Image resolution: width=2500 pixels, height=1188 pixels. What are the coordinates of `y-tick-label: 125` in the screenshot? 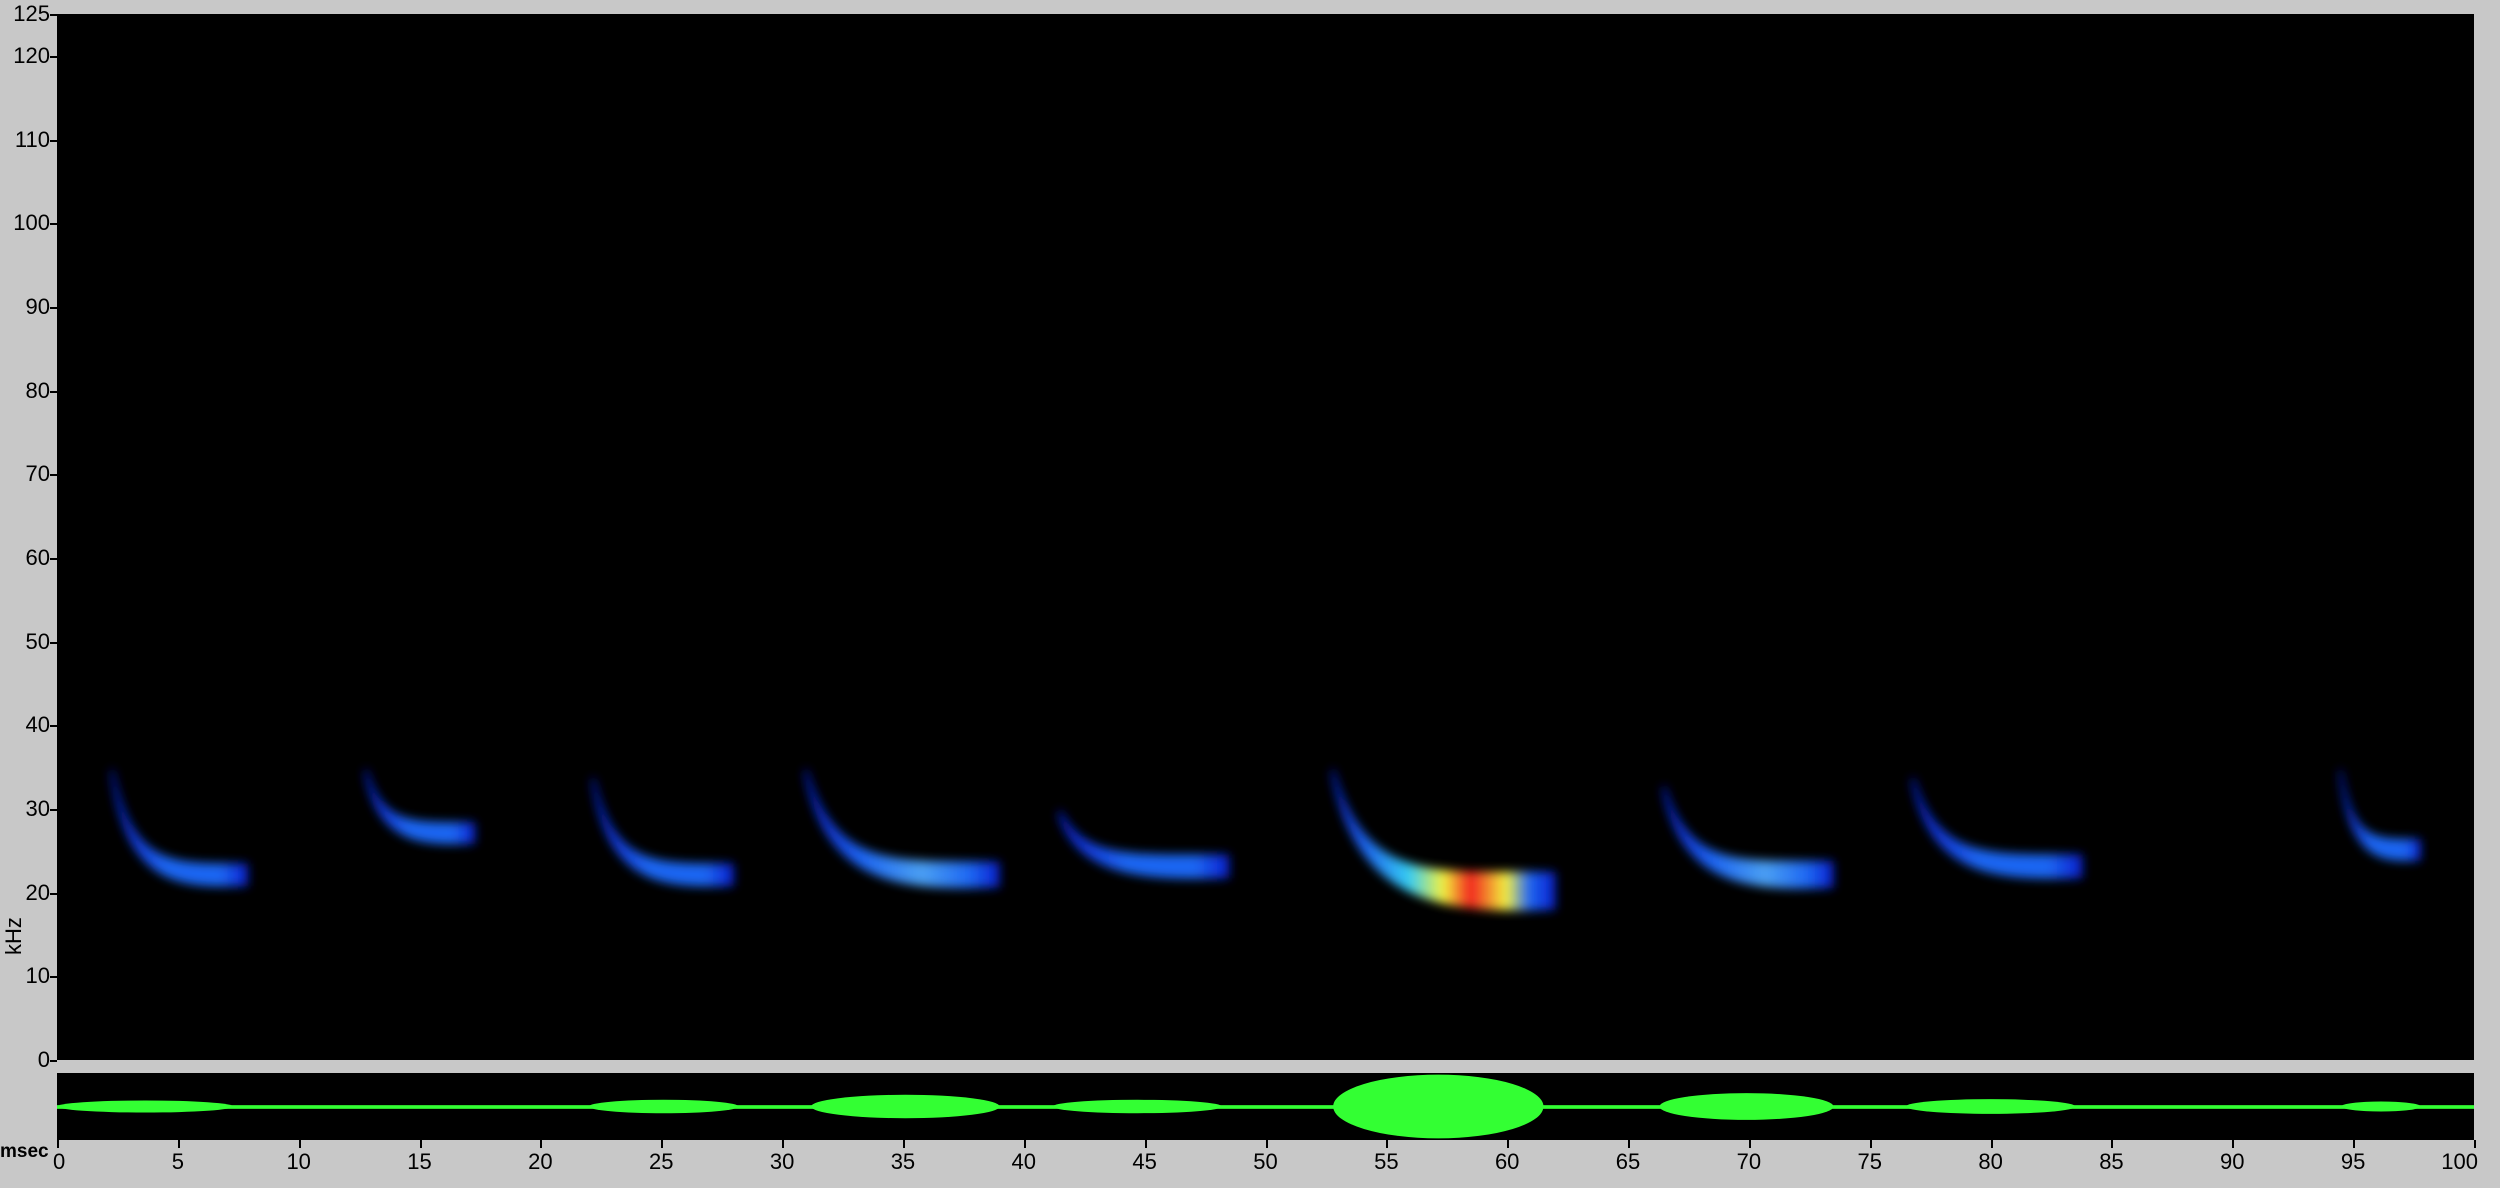 It's located at (31, 13).